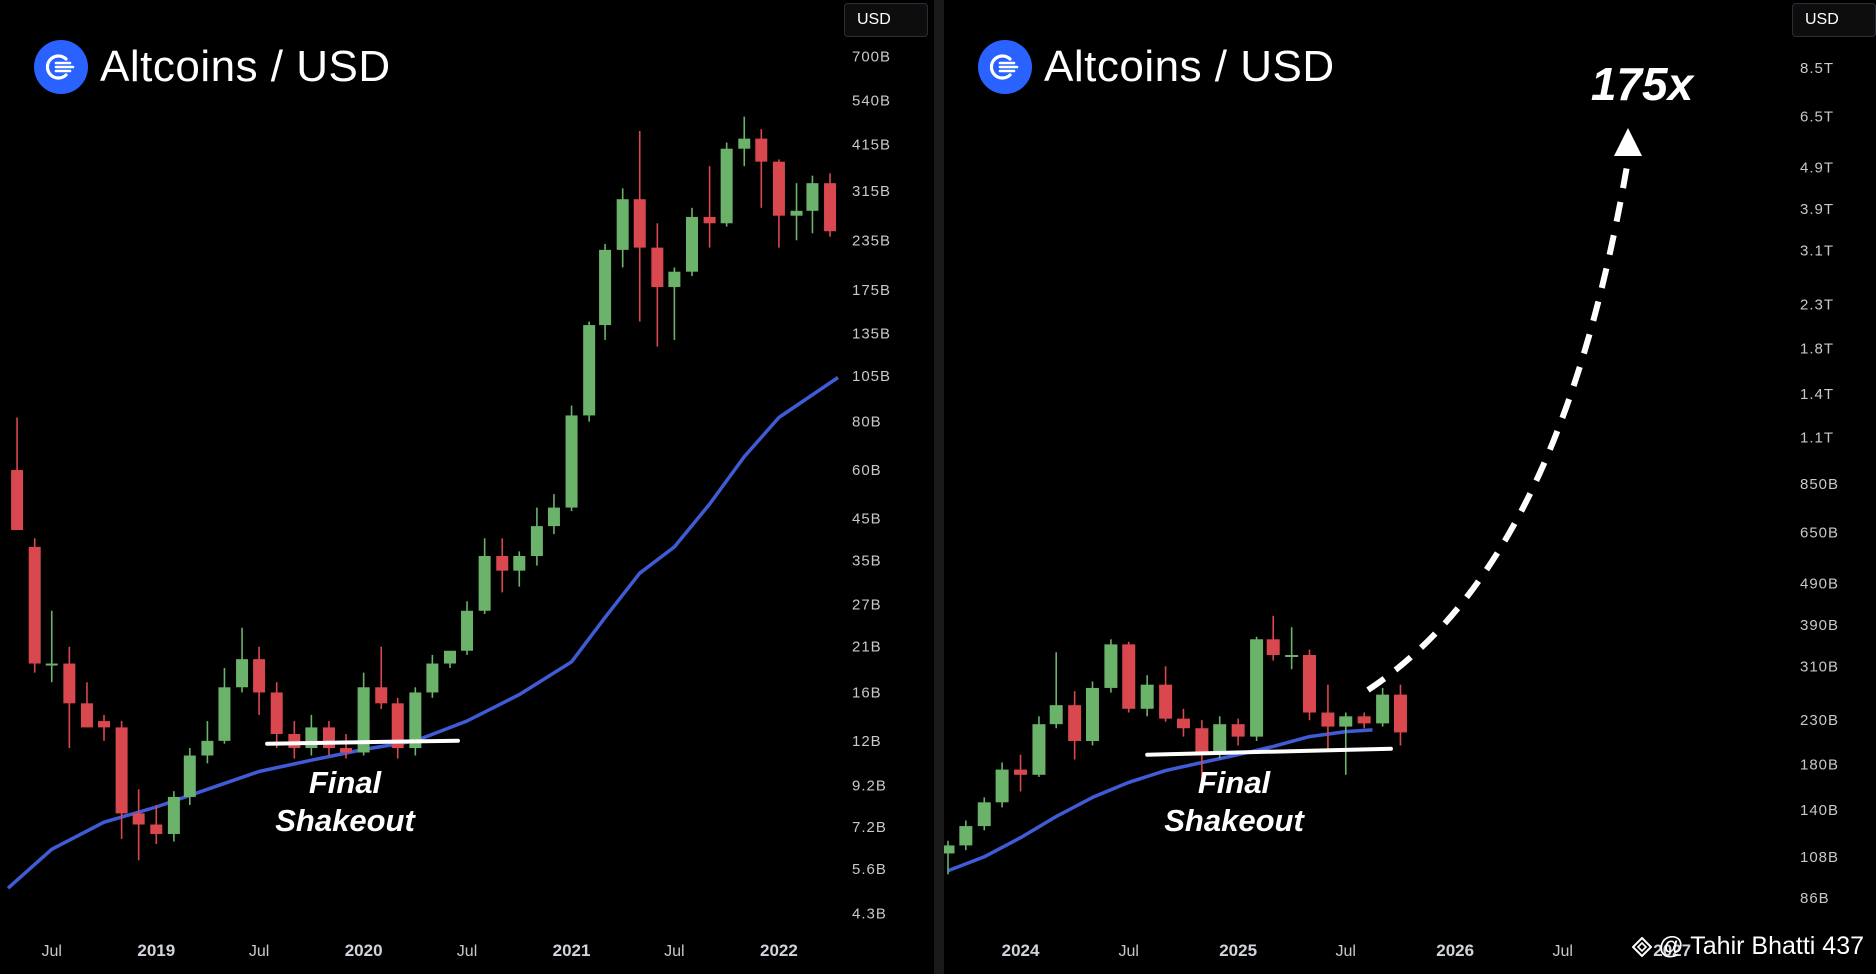 Image resolution: width=1876 pixels, height=974 pixels. What do you see at coordinates (1817, 168) in the screenshot?
I see `right-y-tick-label: 4.9T` at bounding box center [1817, 168].